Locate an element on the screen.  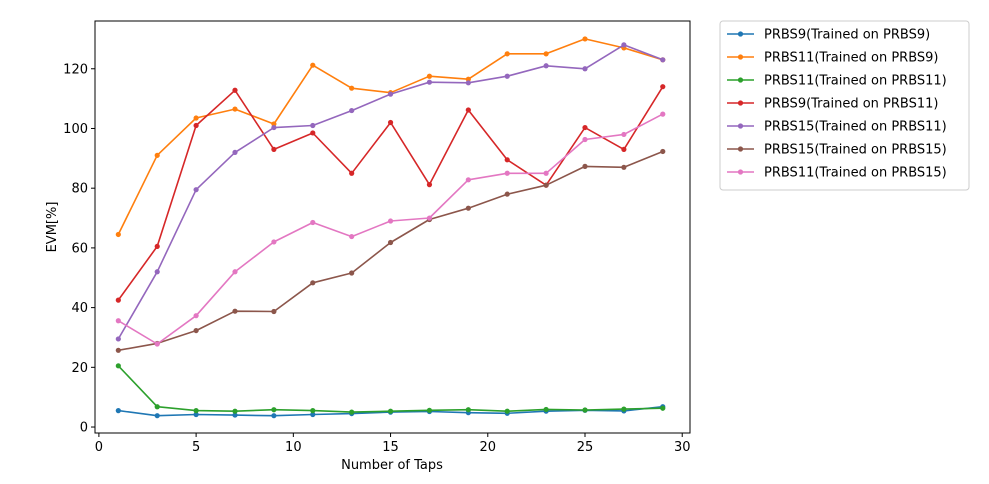
x-tick-label: 10 is located at coordinates (293, 447).